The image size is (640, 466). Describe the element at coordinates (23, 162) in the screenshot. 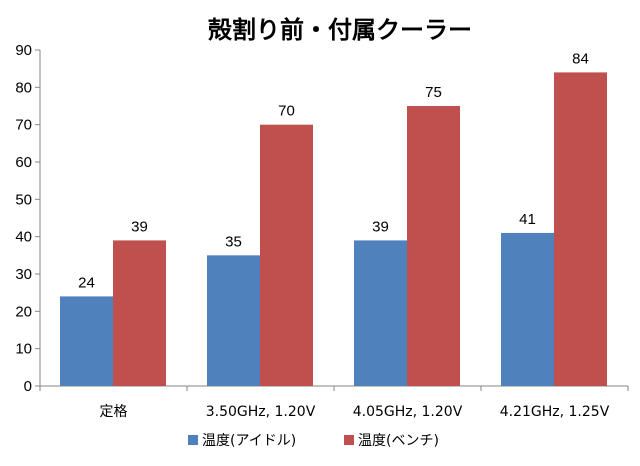

I see `y-tick-label: 60` at that location.